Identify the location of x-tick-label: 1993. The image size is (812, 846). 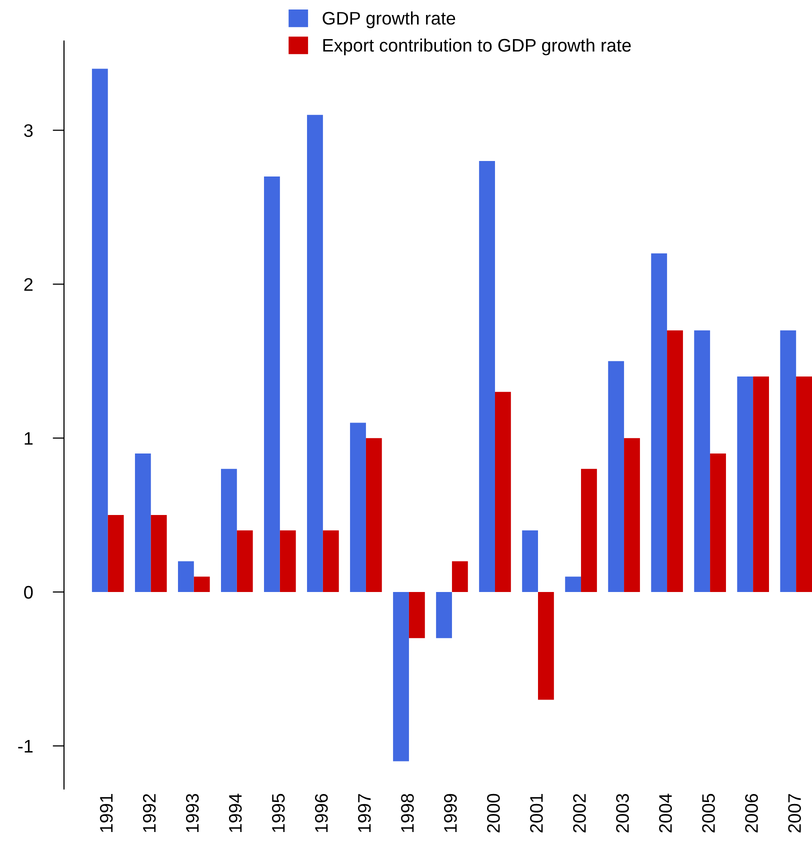
(192, 813).